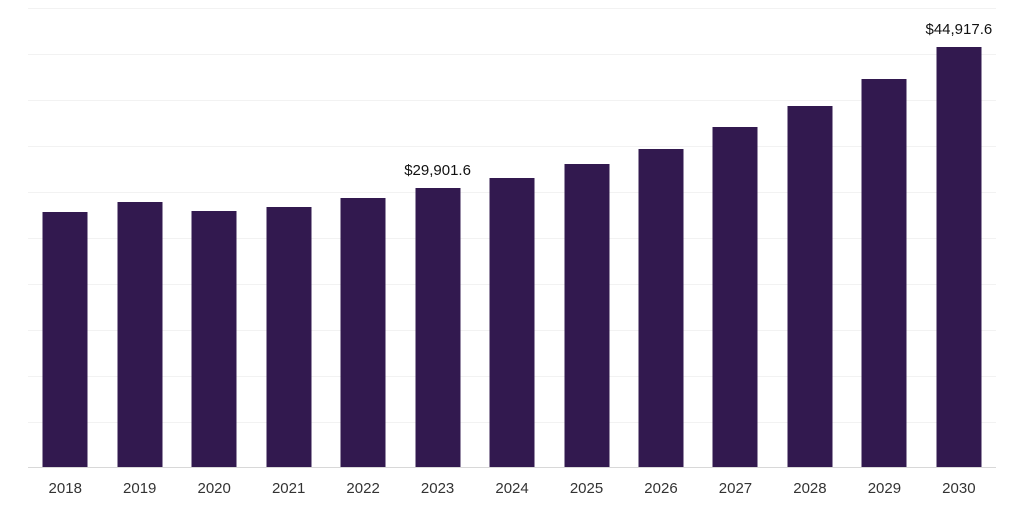  What do you see at coordinates (884, 273) in the screenshot?
I see `bar-2029` at bounding box center [884, 273].